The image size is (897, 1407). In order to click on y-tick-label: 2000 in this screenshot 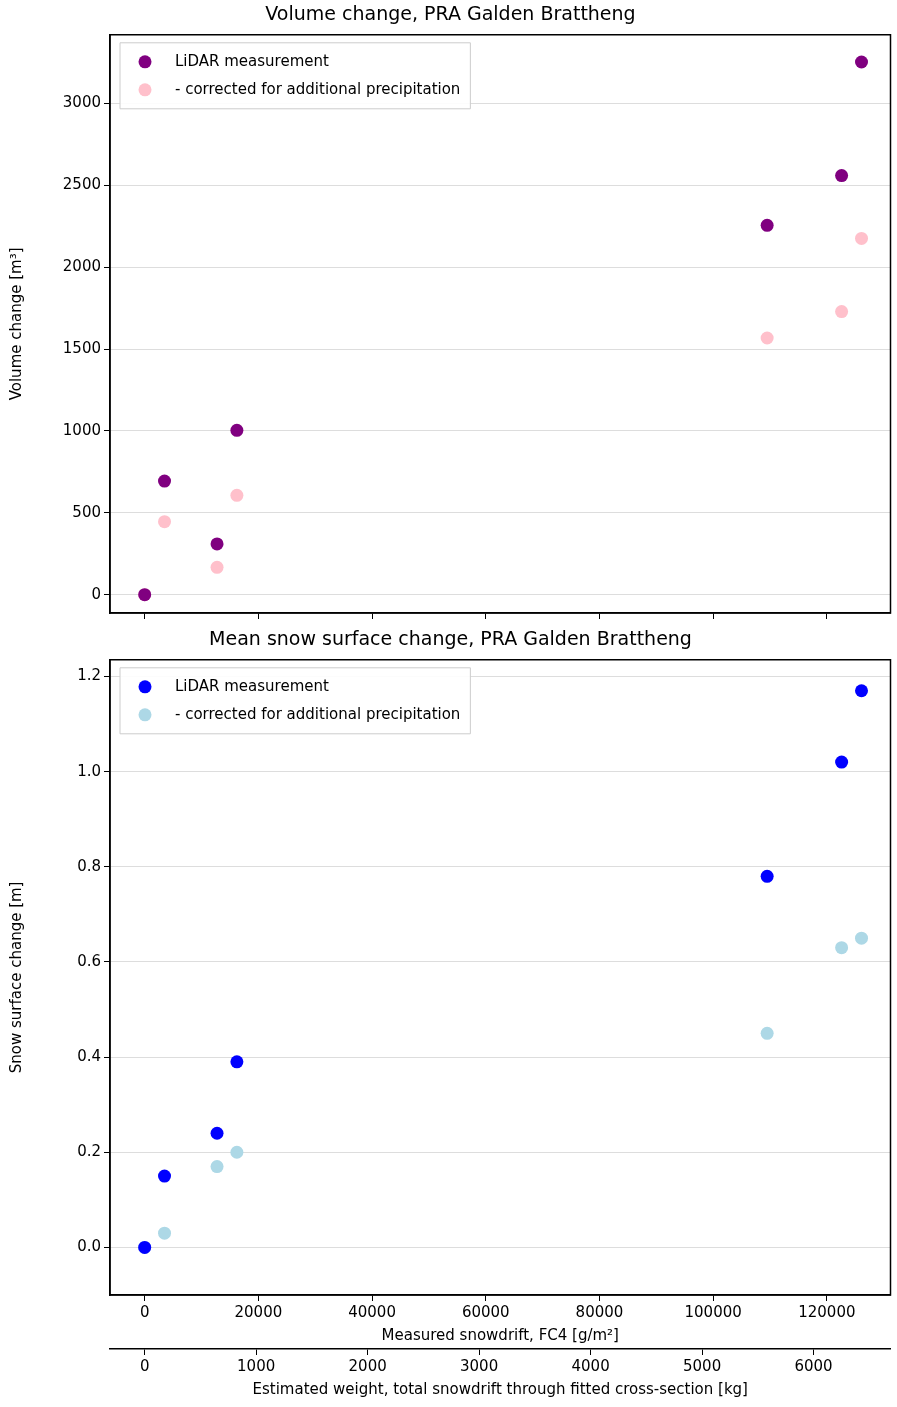, I will do `click(81, 266)`.